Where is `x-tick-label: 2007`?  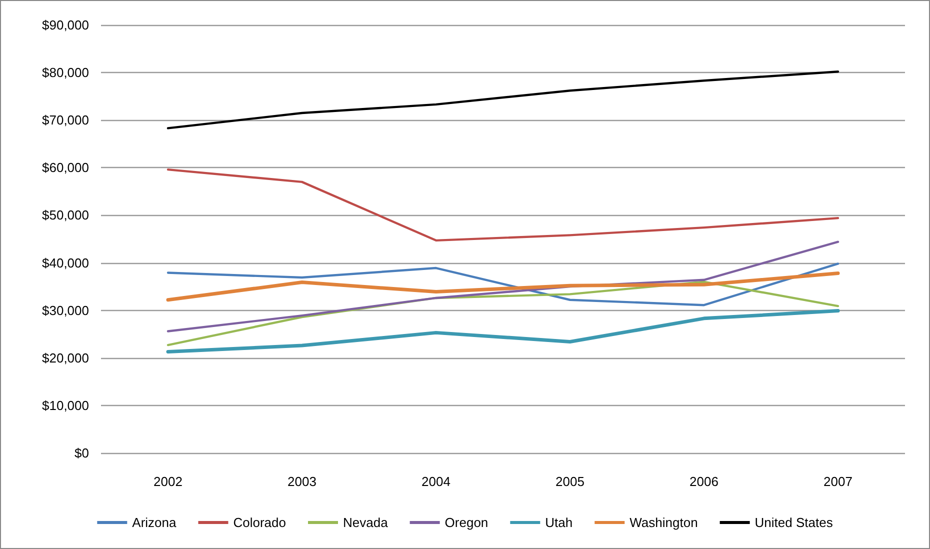 x-tick-label: 2007 is located at coordinates (838, 481).